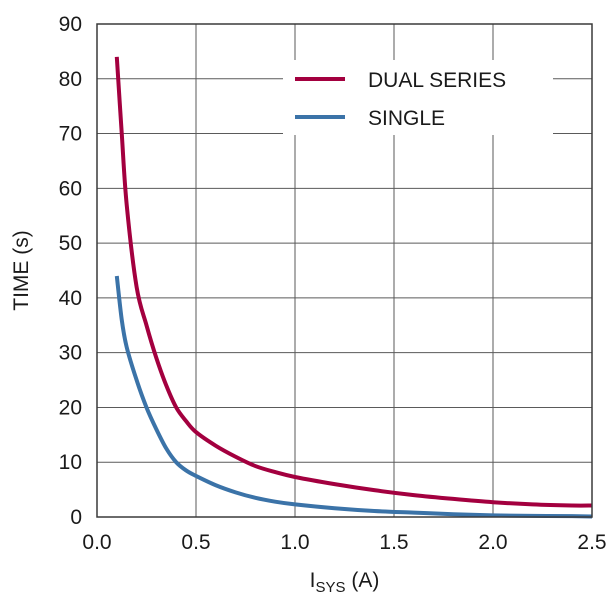 The height and width of the screenshot is (596, 611). What do you see at coordinates (294, 542) in the screenshot?
I see `x-tick-label-2: 1.0` at bounding box center [294, 542].